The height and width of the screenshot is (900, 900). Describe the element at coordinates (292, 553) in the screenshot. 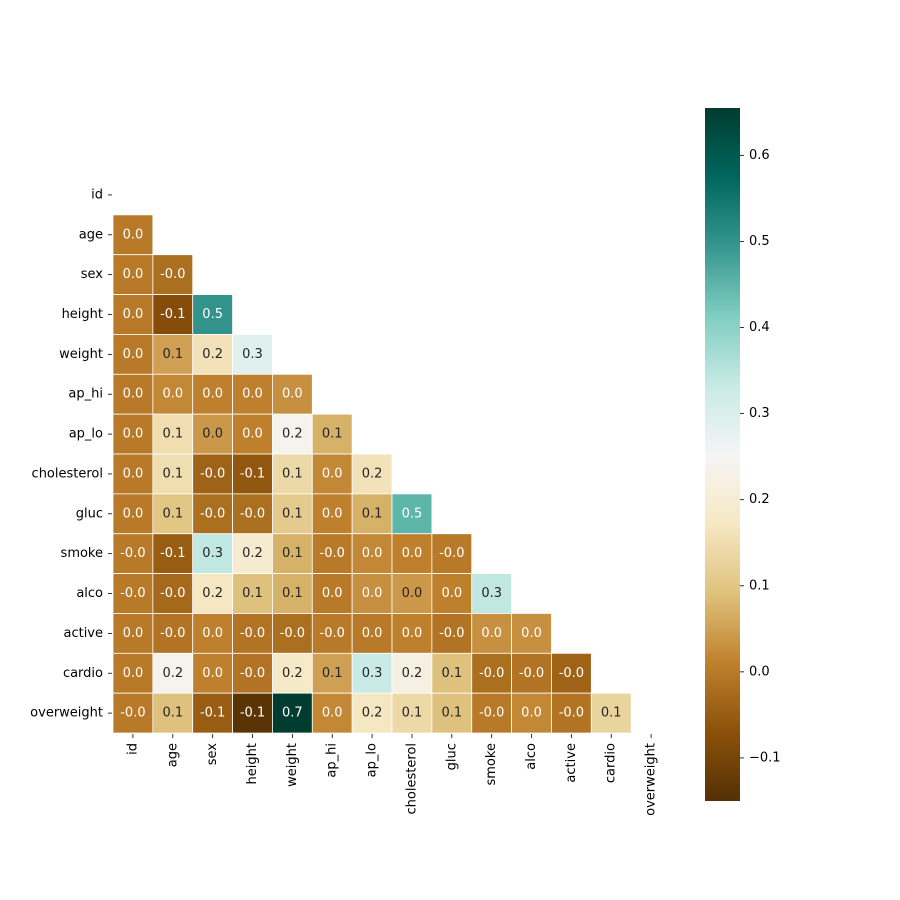

I see `cell-label-smoke-weight: 0.1` at that location.